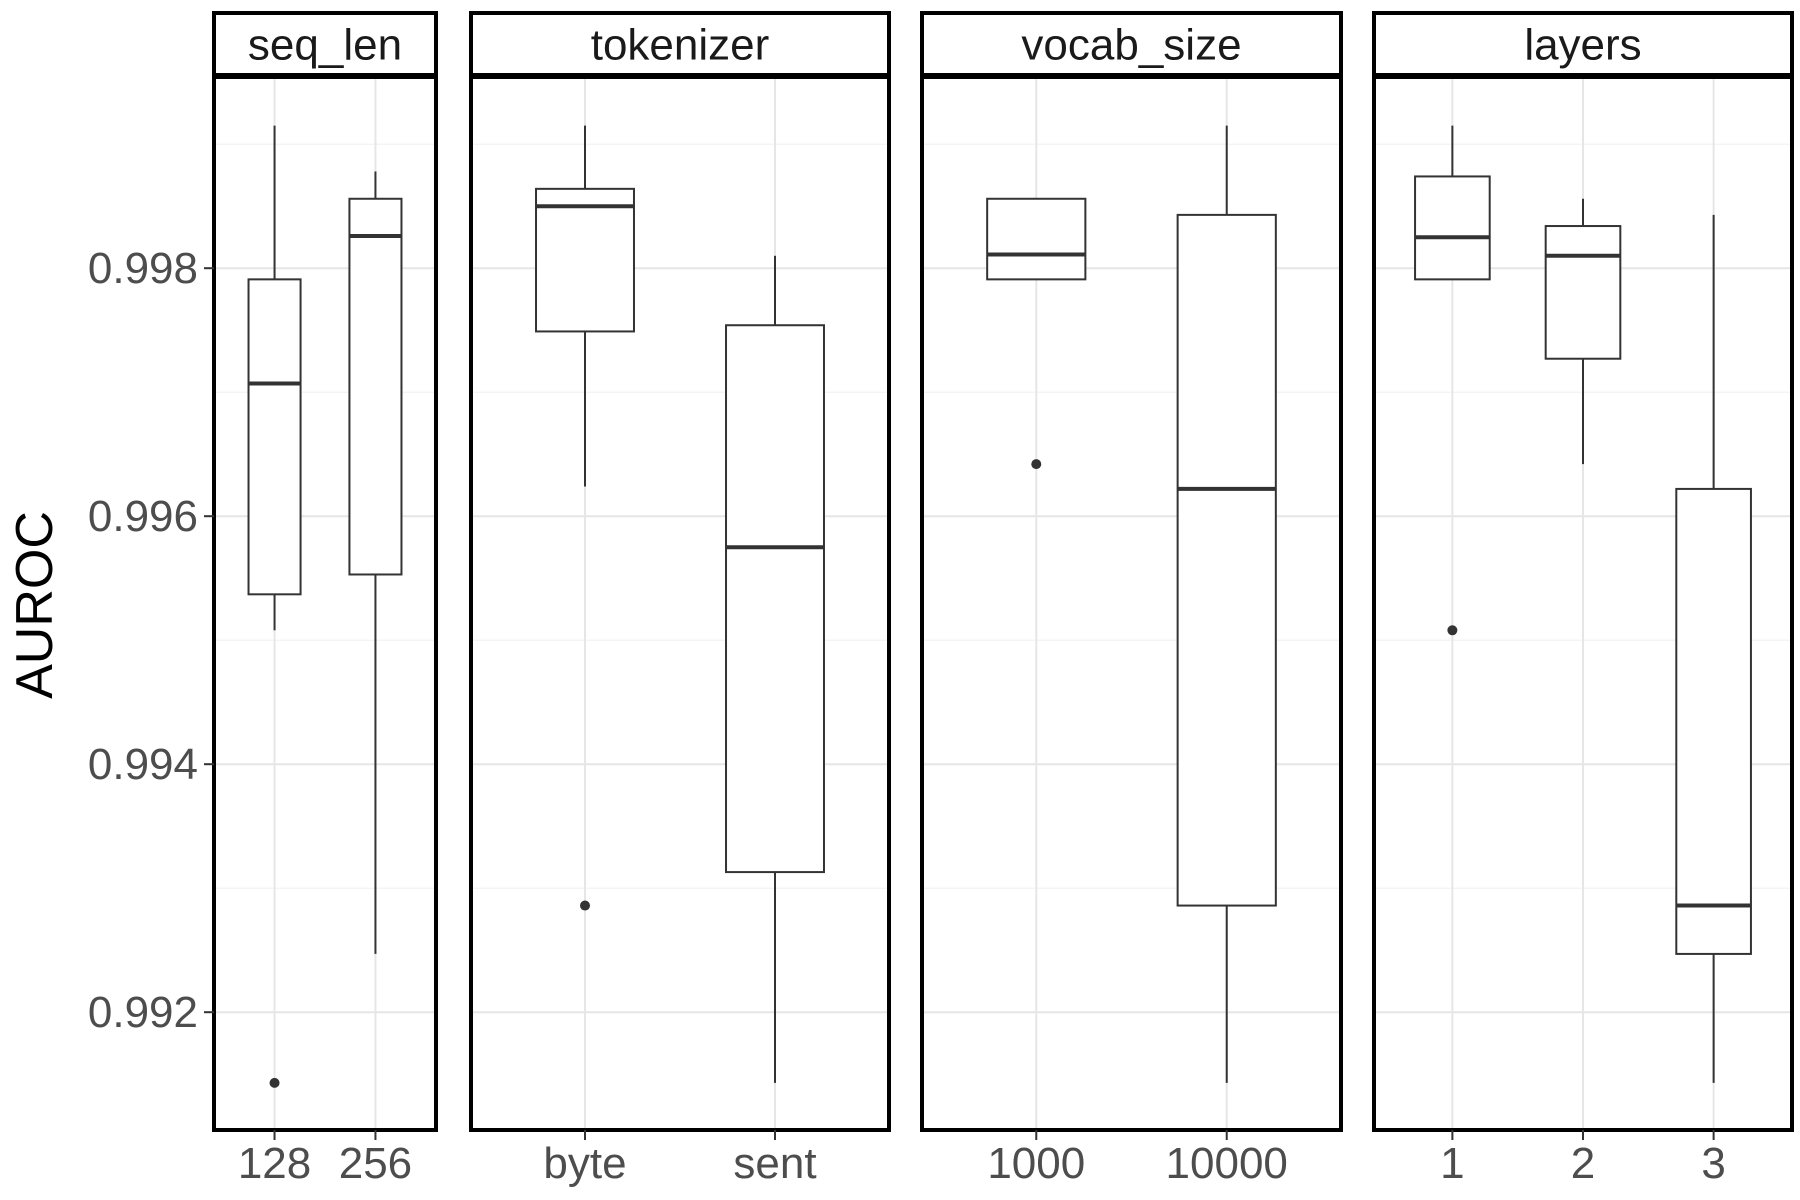 Image resolution: width=1800 pixels, height=1200 pixels. Describe the element at coordinates (584, 1163) in the screenshot. I see `x-tick-label: byte` at that location.